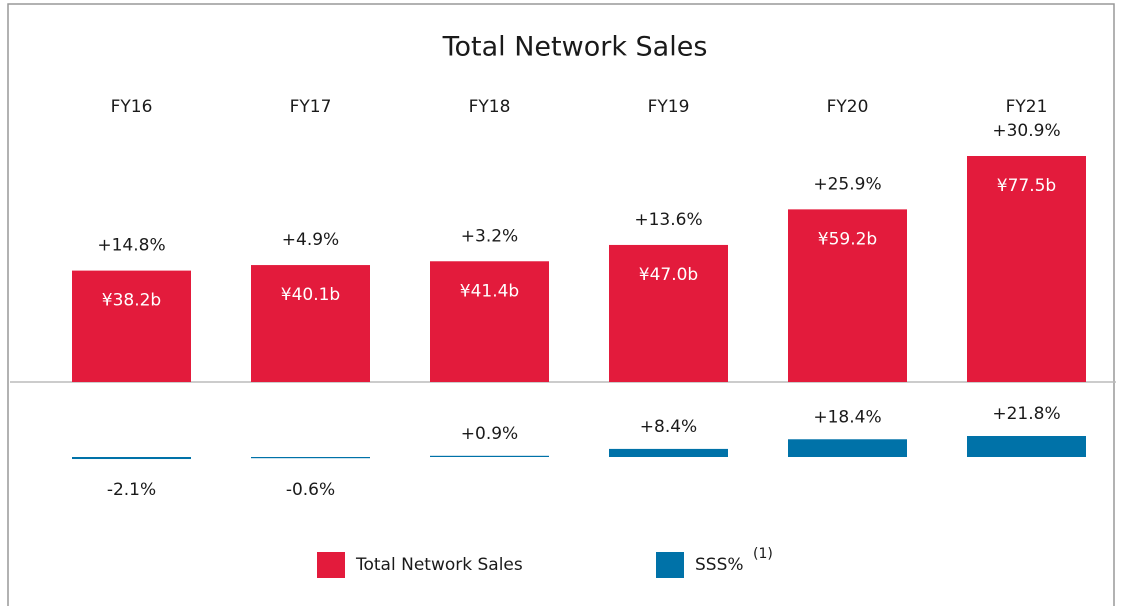 This screenshot has width=1122, height=606. Describe the element at coordinates (1027, 107) in the screenshot. I see `x-tick-label: FY21` at that location.